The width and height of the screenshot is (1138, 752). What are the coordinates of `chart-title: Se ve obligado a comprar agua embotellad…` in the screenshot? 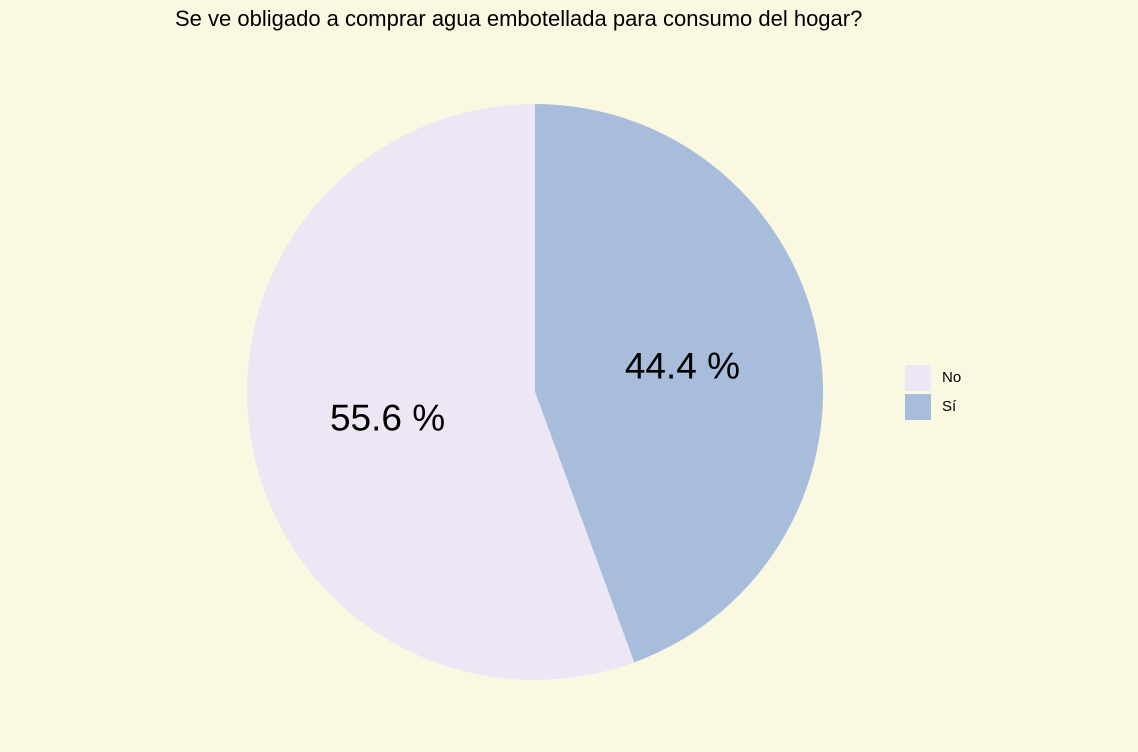 It's located at (519, 18).